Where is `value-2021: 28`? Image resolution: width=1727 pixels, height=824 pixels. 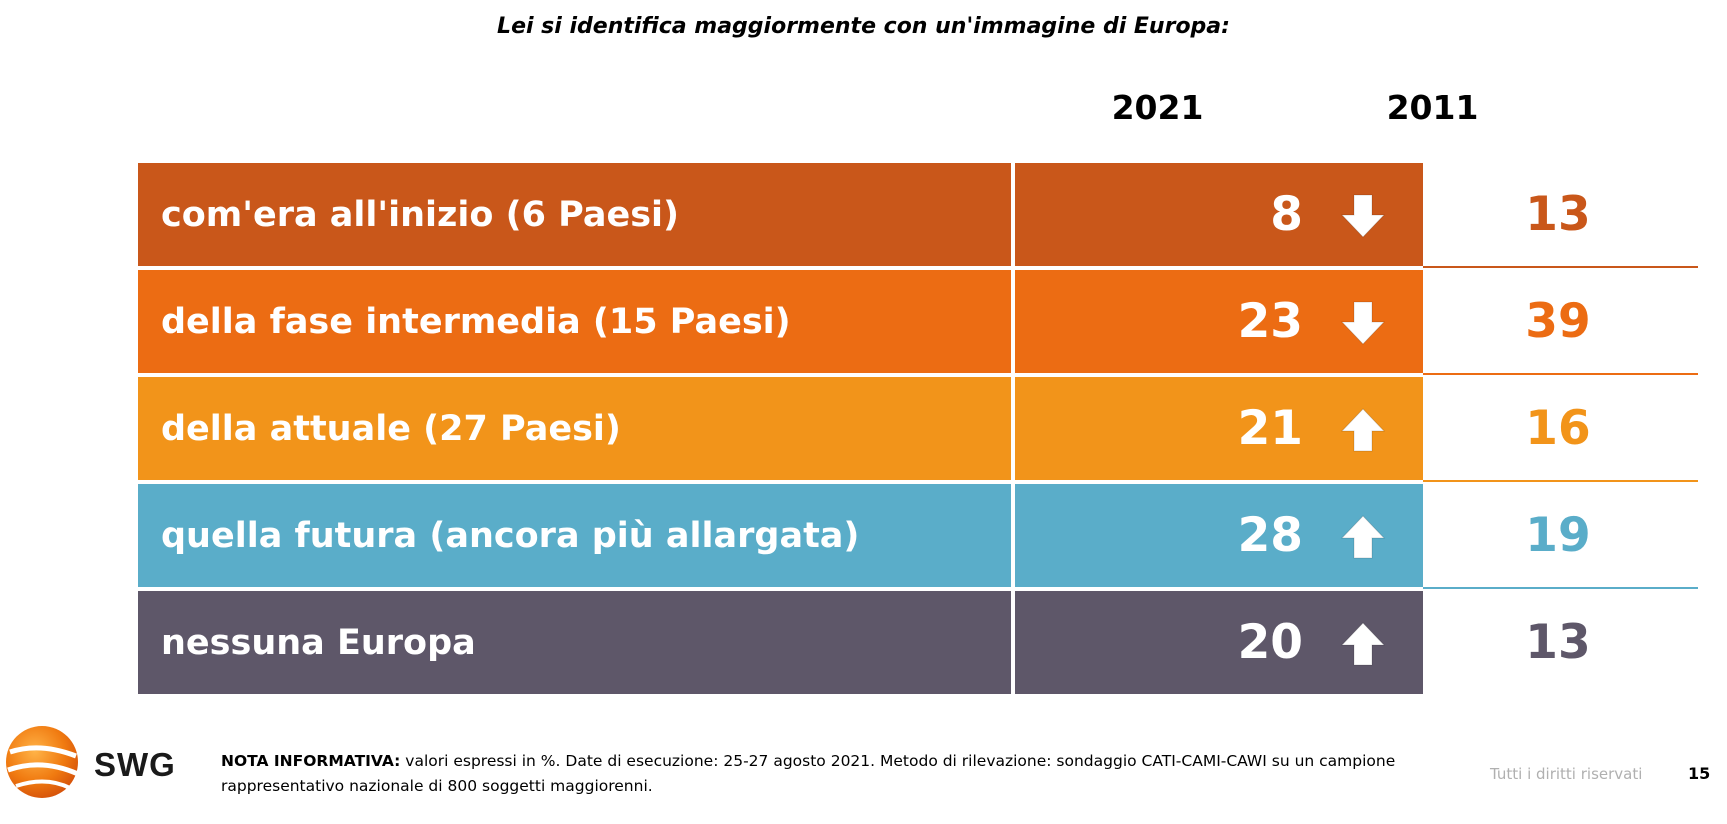
value-2021: 28 is located at coordinates (1270, 535).